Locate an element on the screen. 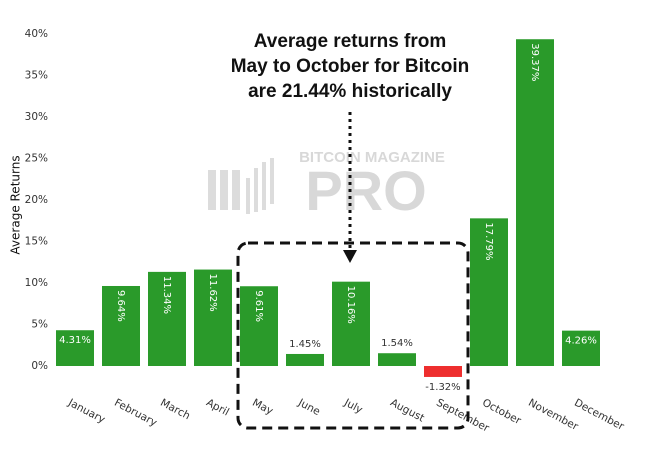 The image size is (658, 455). y-tick-label: 35% is located at coordinates (36, 76).